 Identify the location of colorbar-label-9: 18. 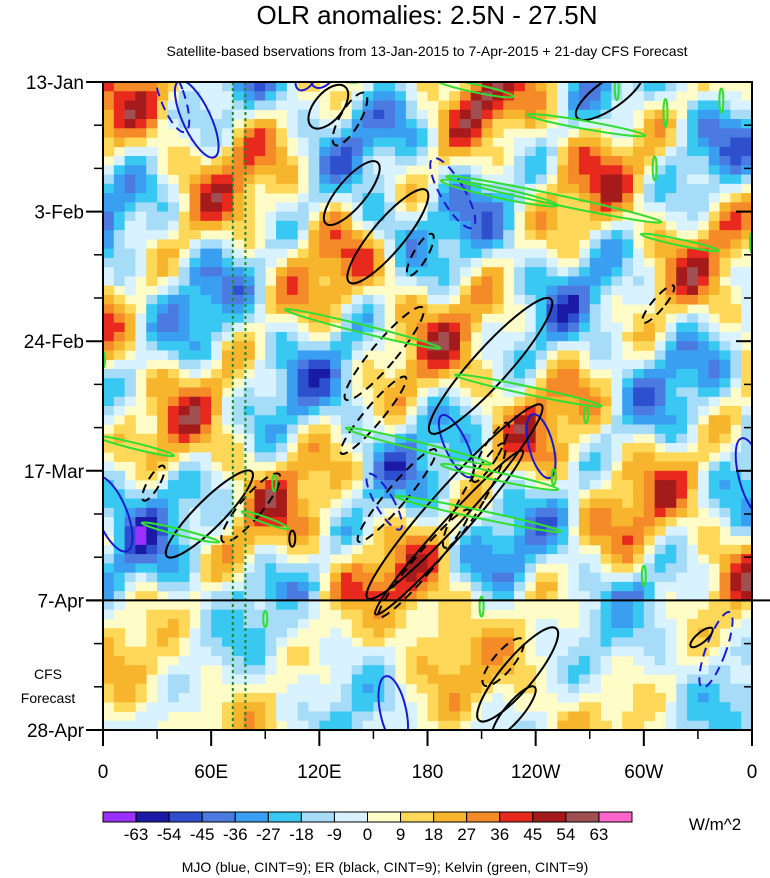
(433, 834).